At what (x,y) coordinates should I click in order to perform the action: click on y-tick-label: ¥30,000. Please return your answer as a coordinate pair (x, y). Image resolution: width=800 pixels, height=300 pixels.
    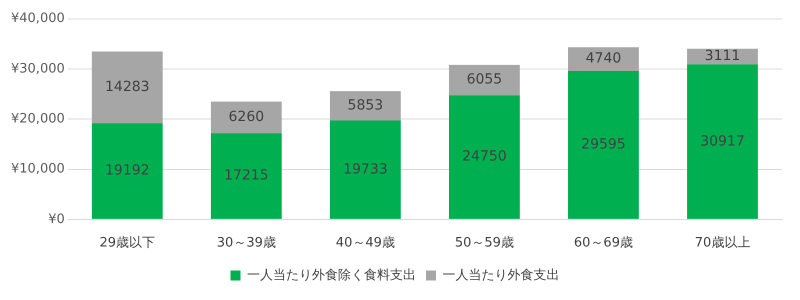
    Looking at the image, I should click on (37, 68).